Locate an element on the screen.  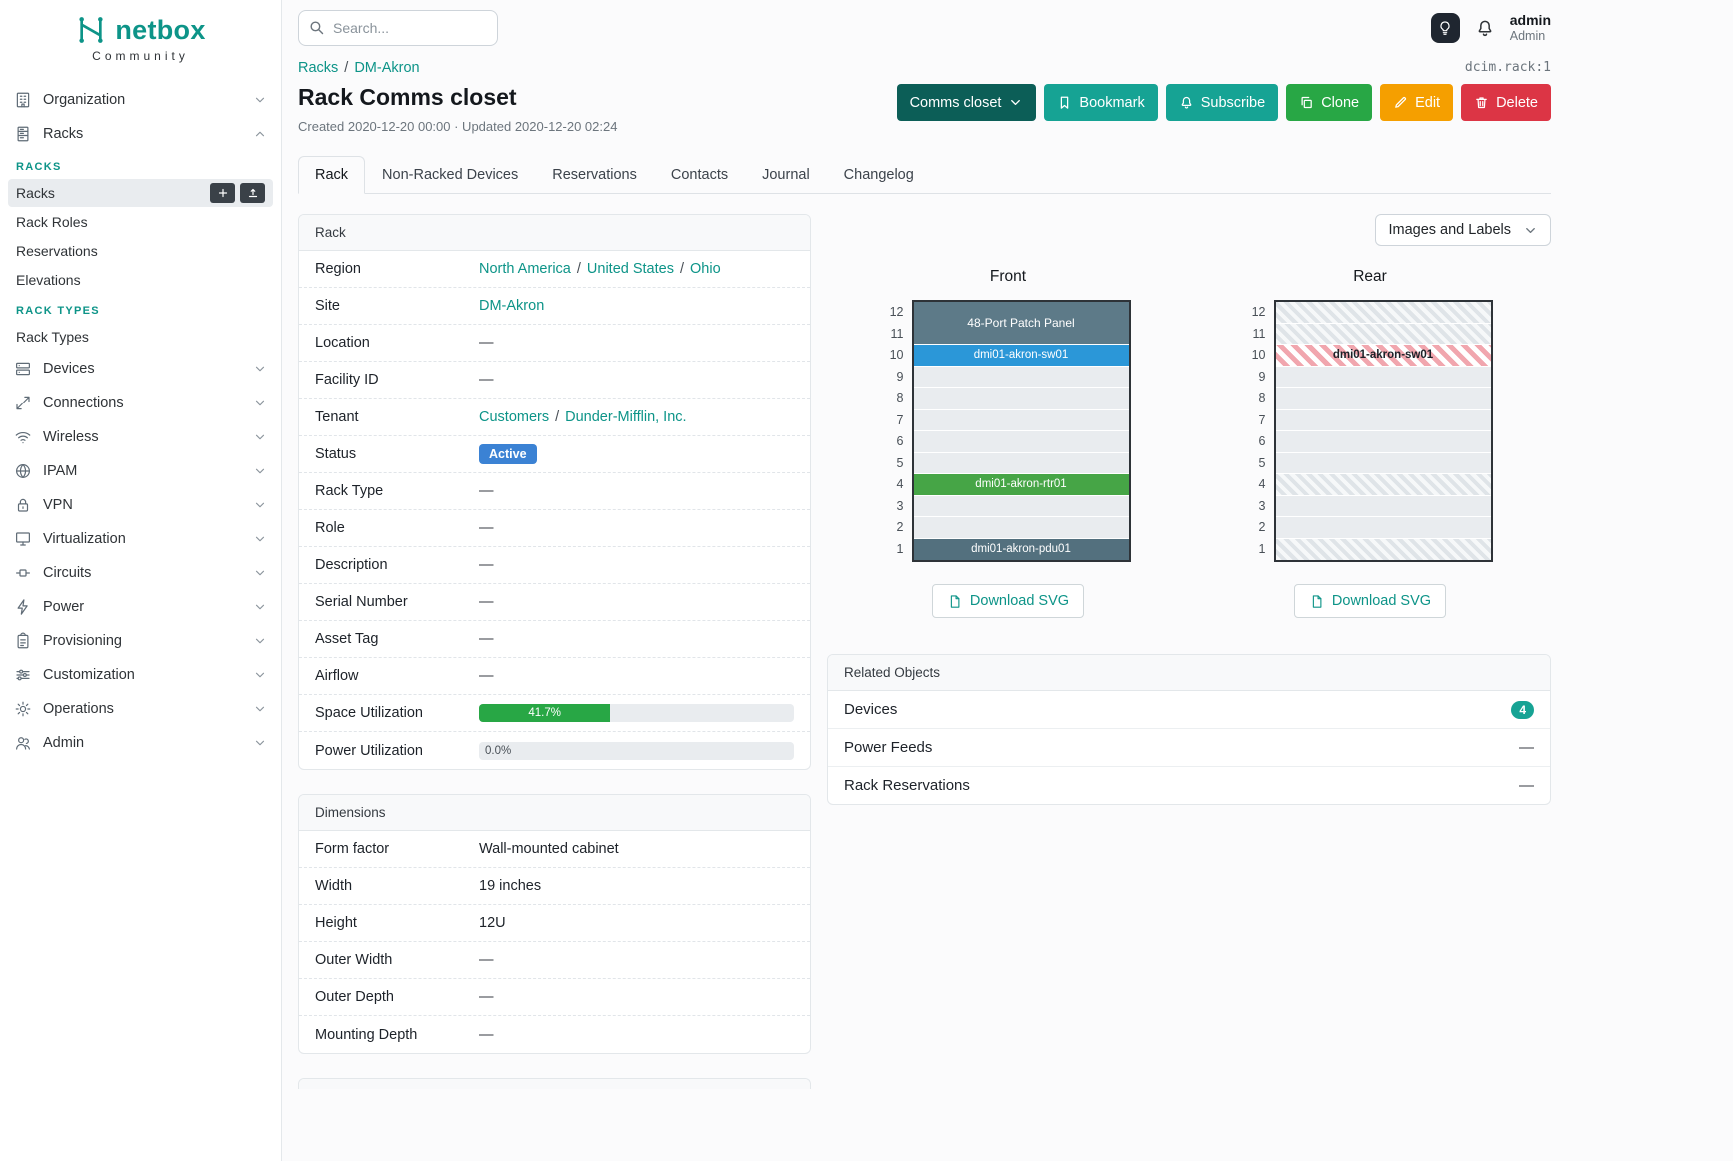
sidebar-item-wireless: Wireless is located at coordinates (140, 437).